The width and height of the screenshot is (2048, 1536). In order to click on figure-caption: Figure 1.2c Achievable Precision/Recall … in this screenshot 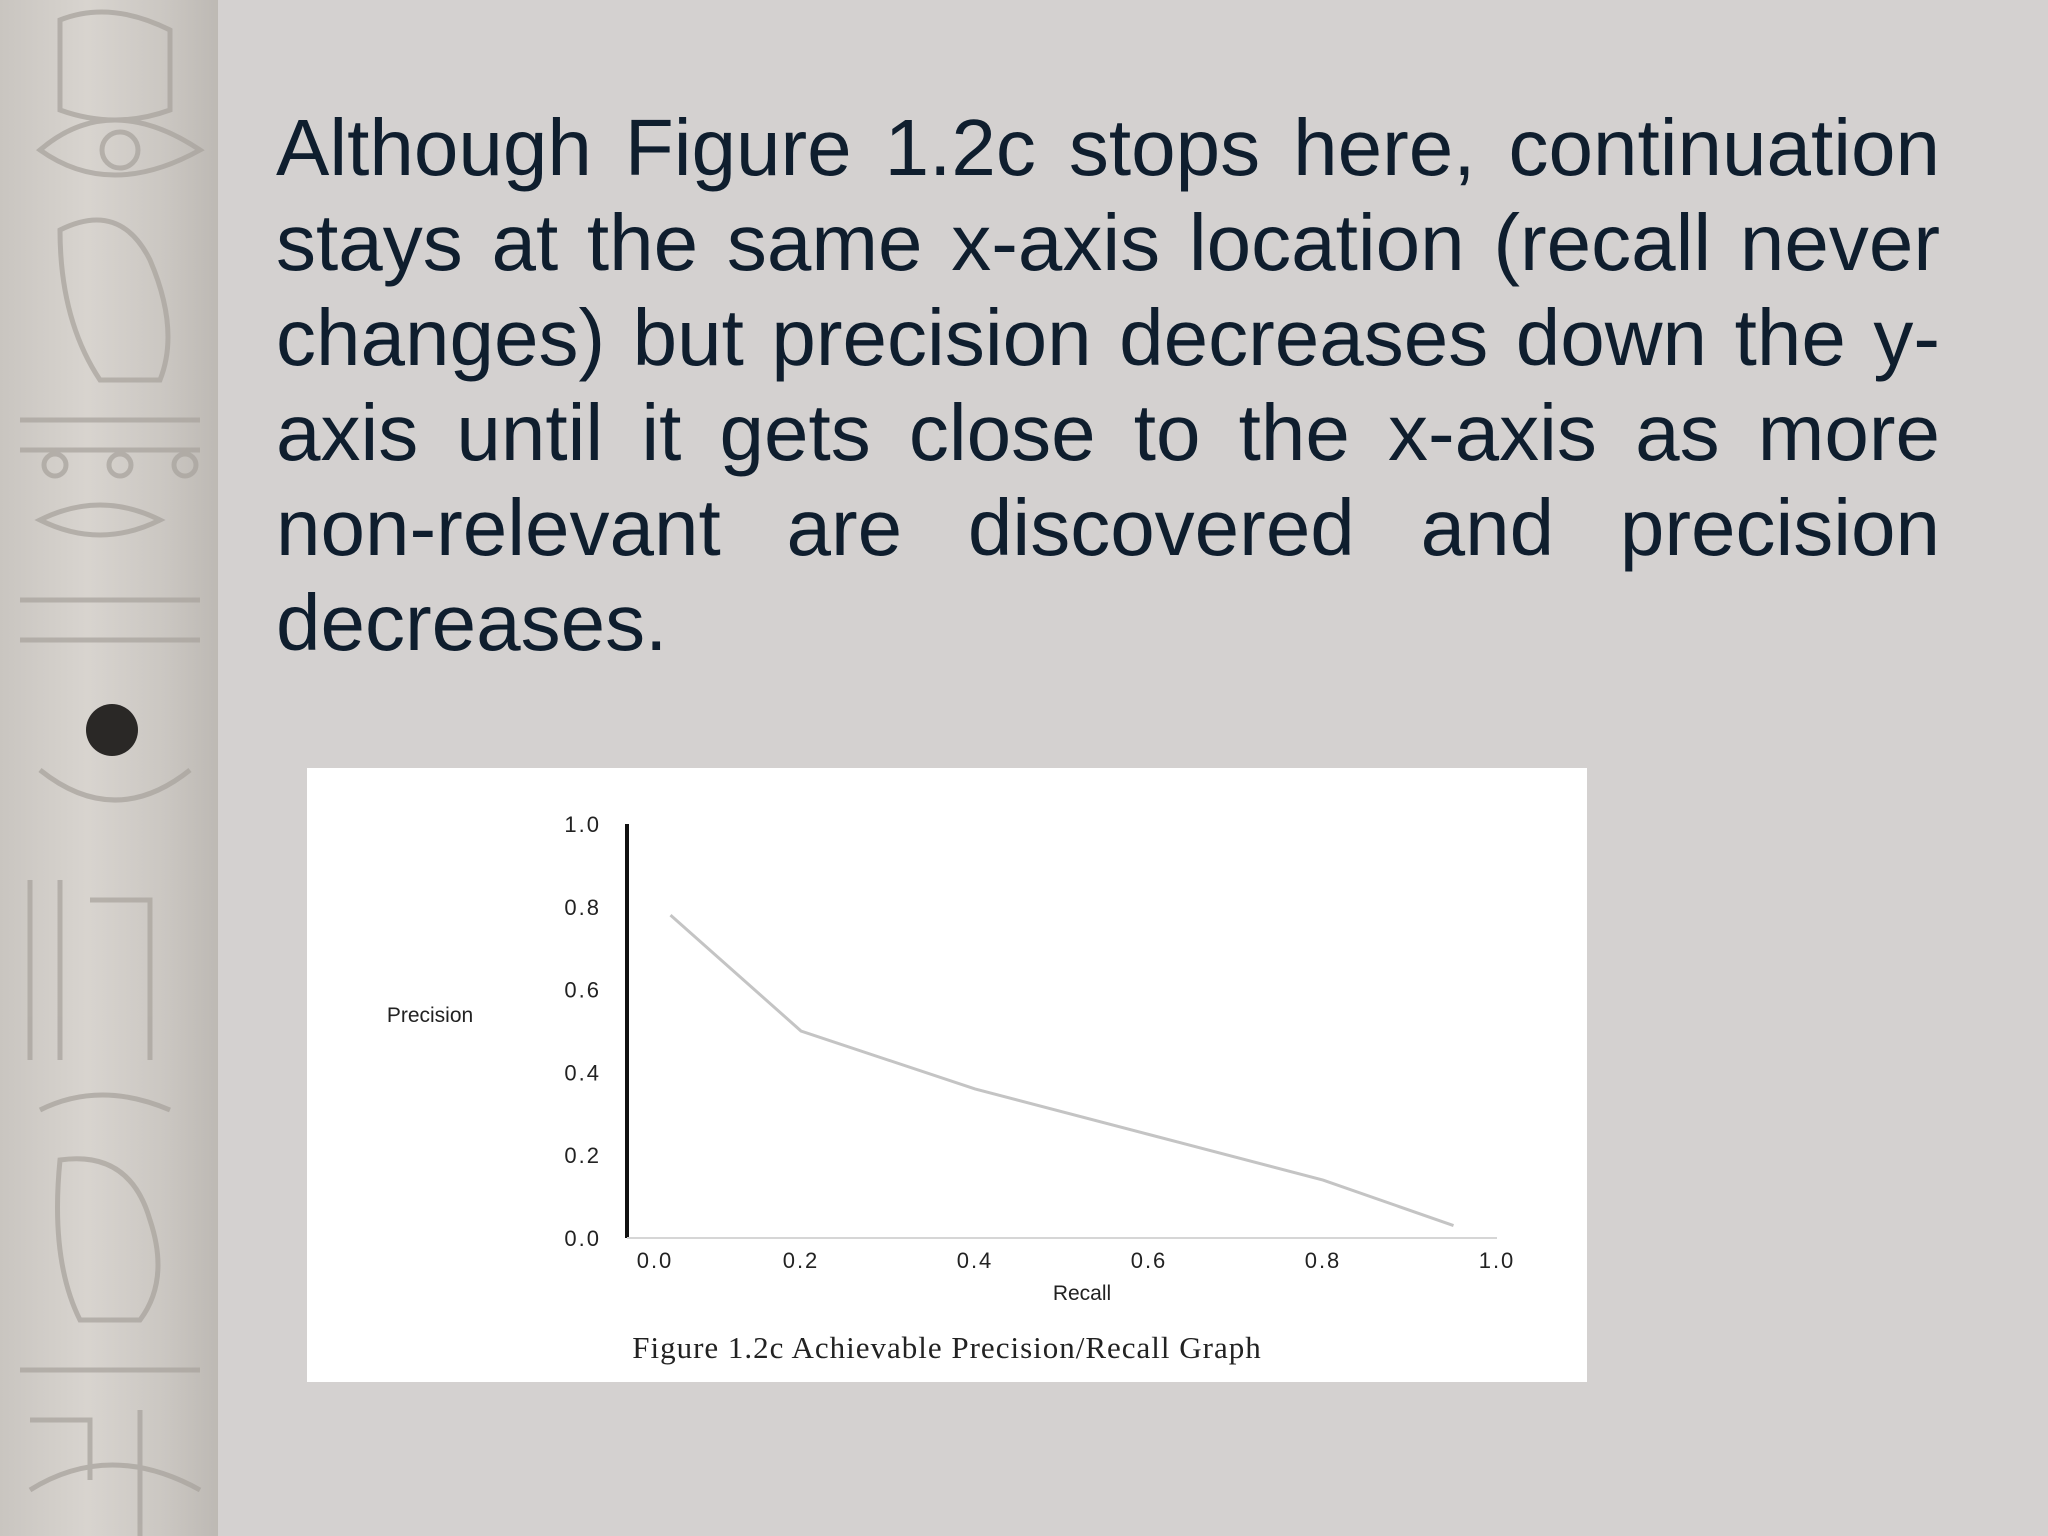, I will do `click(947, 1347)`.